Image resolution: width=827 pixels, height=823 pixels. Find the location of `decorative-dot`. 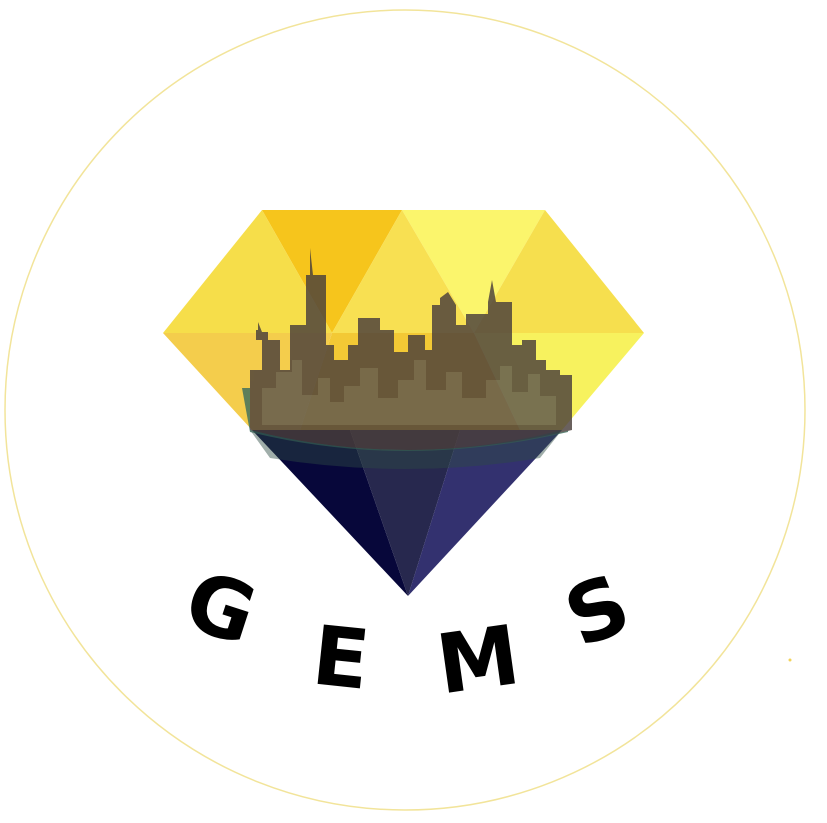

decorative-dot is located at coordinates (790, 660).